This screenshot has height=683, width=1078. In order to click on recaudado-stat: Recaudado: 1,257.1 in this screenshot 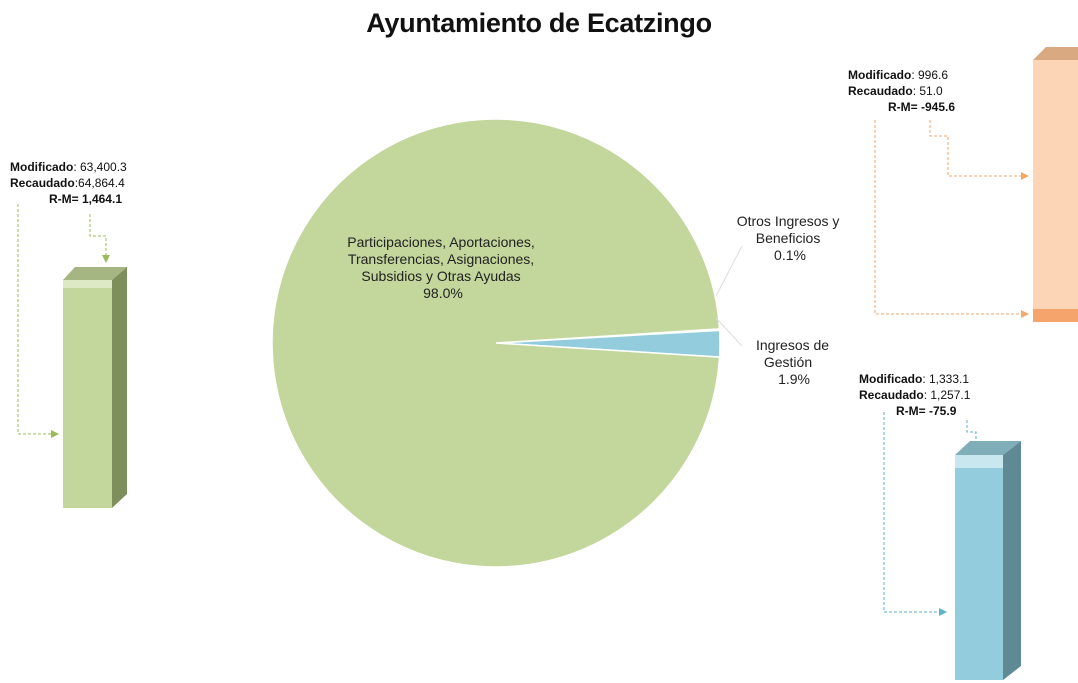, I will do `click(915, 395)`.